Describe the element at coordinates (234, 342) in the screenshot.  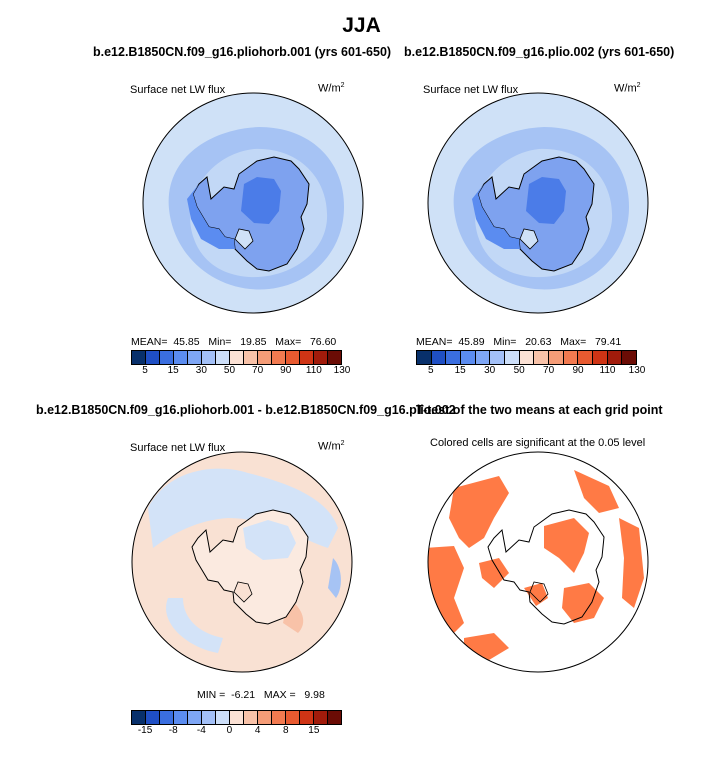
I see `panel1-stats: MEAN= 45.85 Min= 19.85 Max= 76.60` at that location.